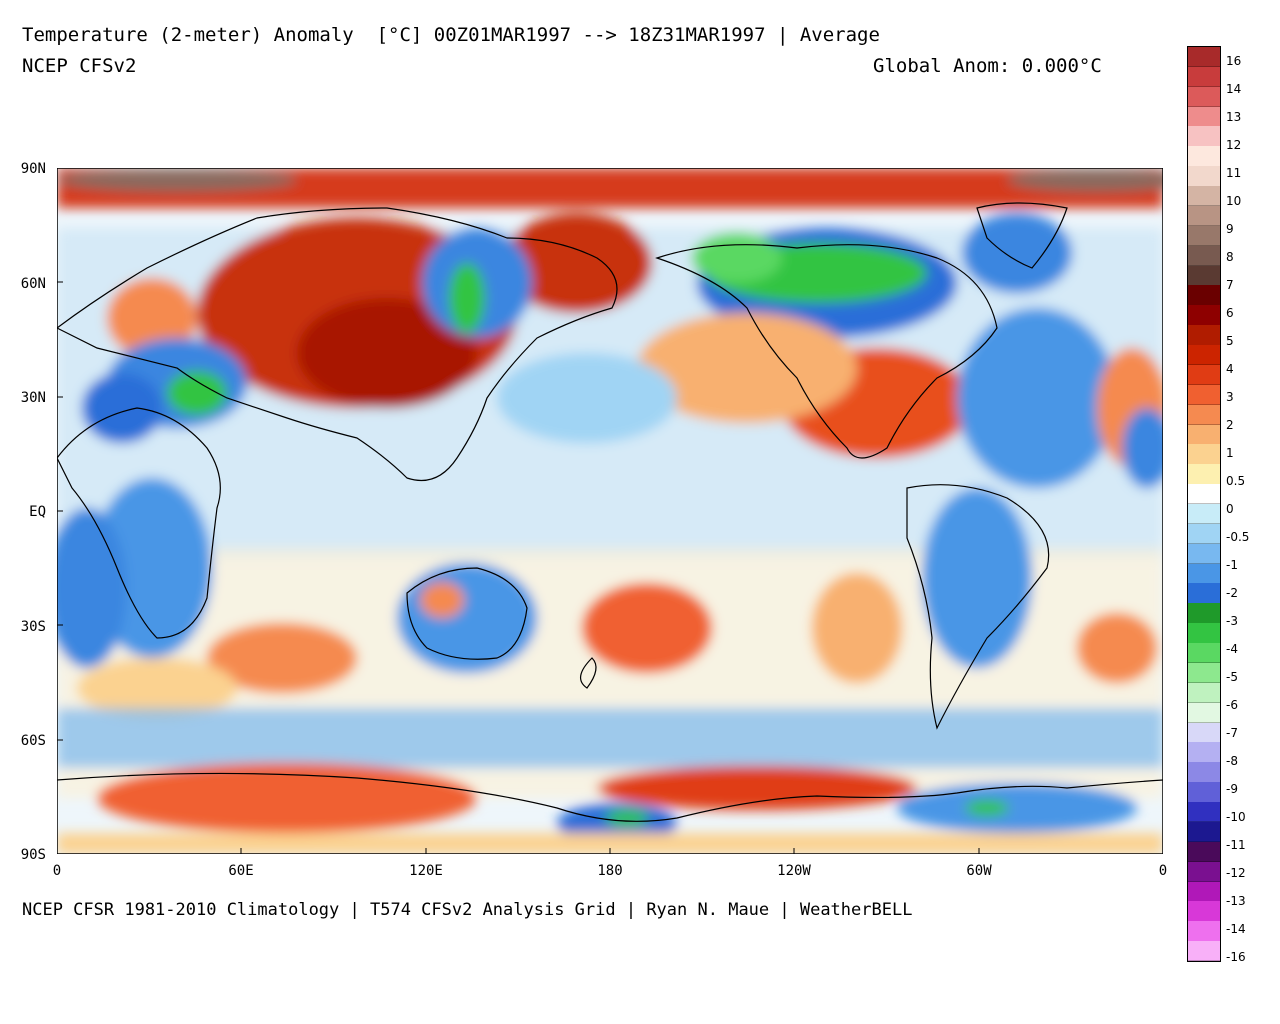  What do you see at coordinates (1234, 117) in the screenshot?
I see `colorbar-label: 13` at bounding box center [1234, 117].